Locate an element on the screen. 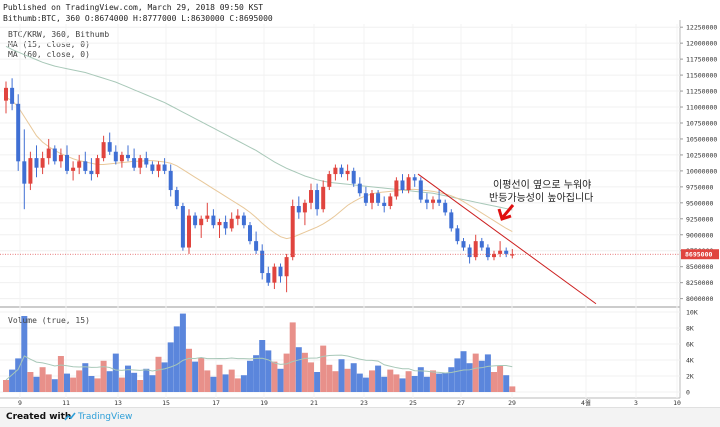 This screenshot has height=427, width=720. price-tick-label: 9500000 is located at coordinates (699, 203).